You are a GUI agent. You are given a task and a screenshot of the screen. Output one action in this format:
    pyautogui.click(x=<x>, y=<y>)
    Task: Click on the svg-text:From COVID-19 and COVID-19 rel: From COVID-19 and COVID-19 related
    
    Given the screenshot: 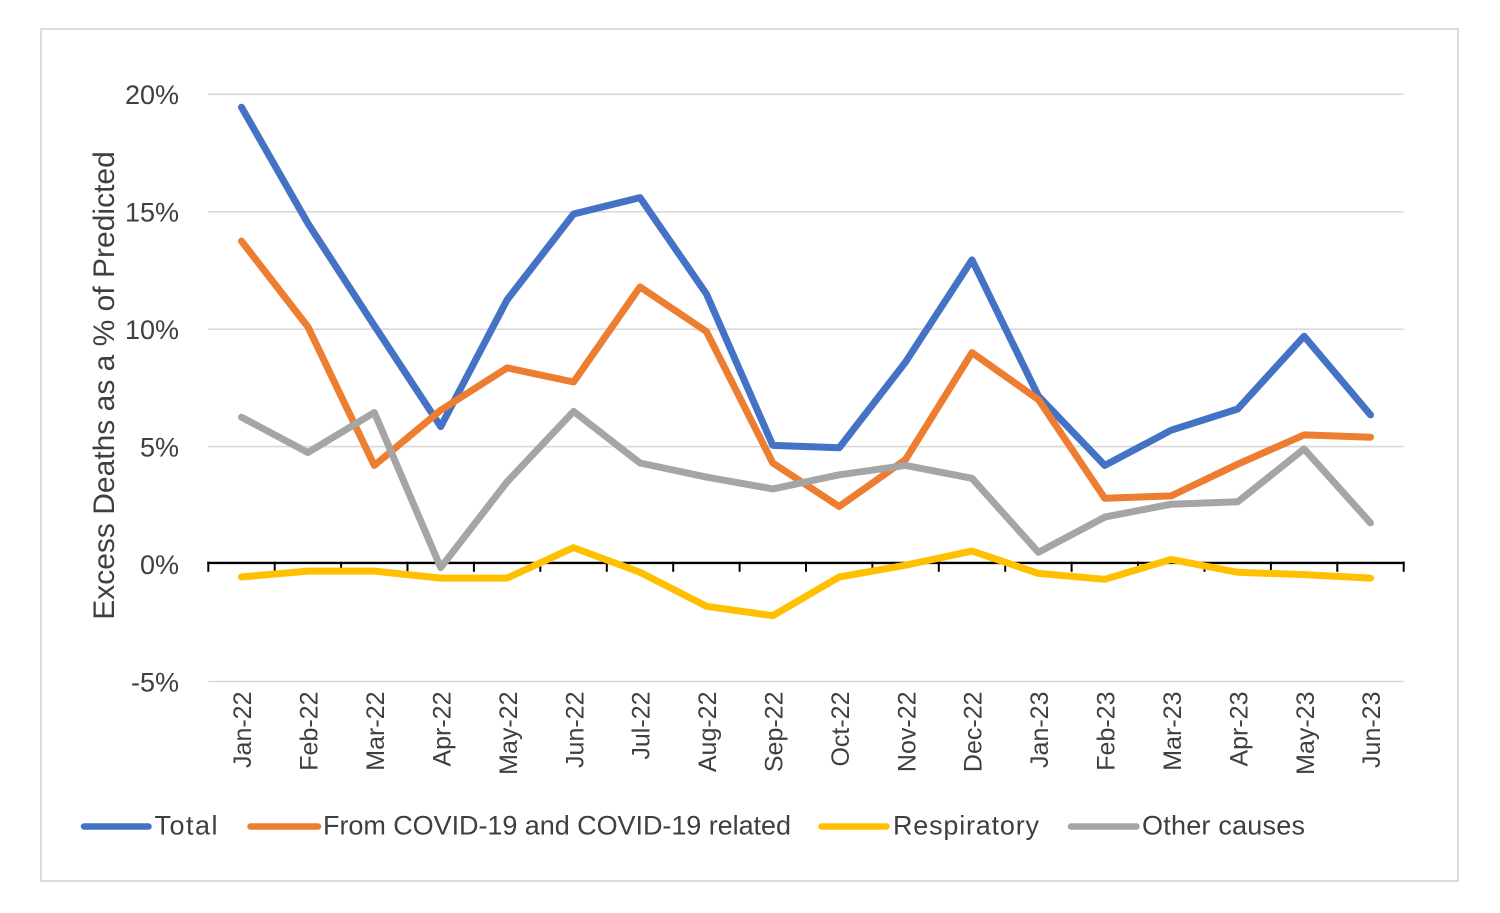 What is the action you would take?
    pyautogui.click(x=557, y=826)
    